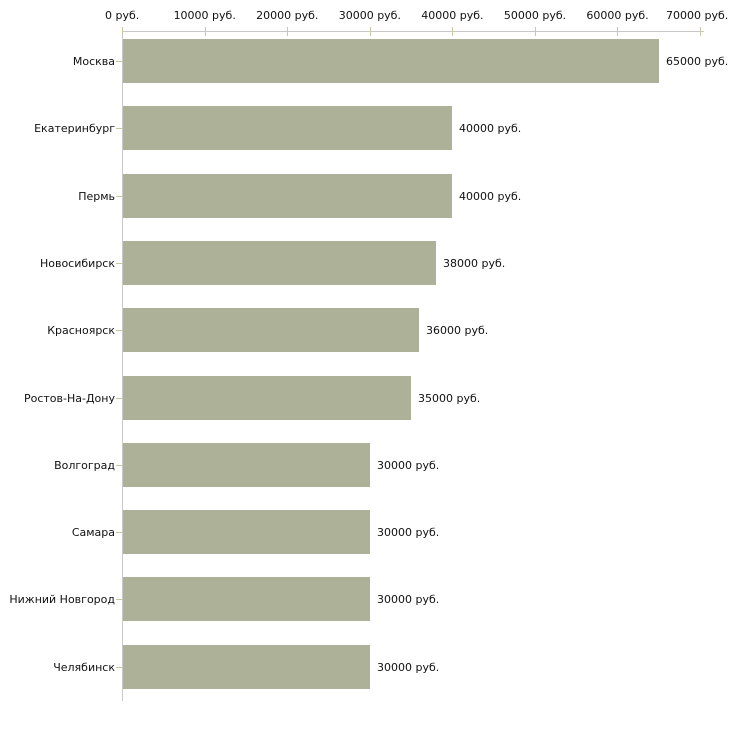  I want to click on value-label: 35000 руб., so click(449, 398).